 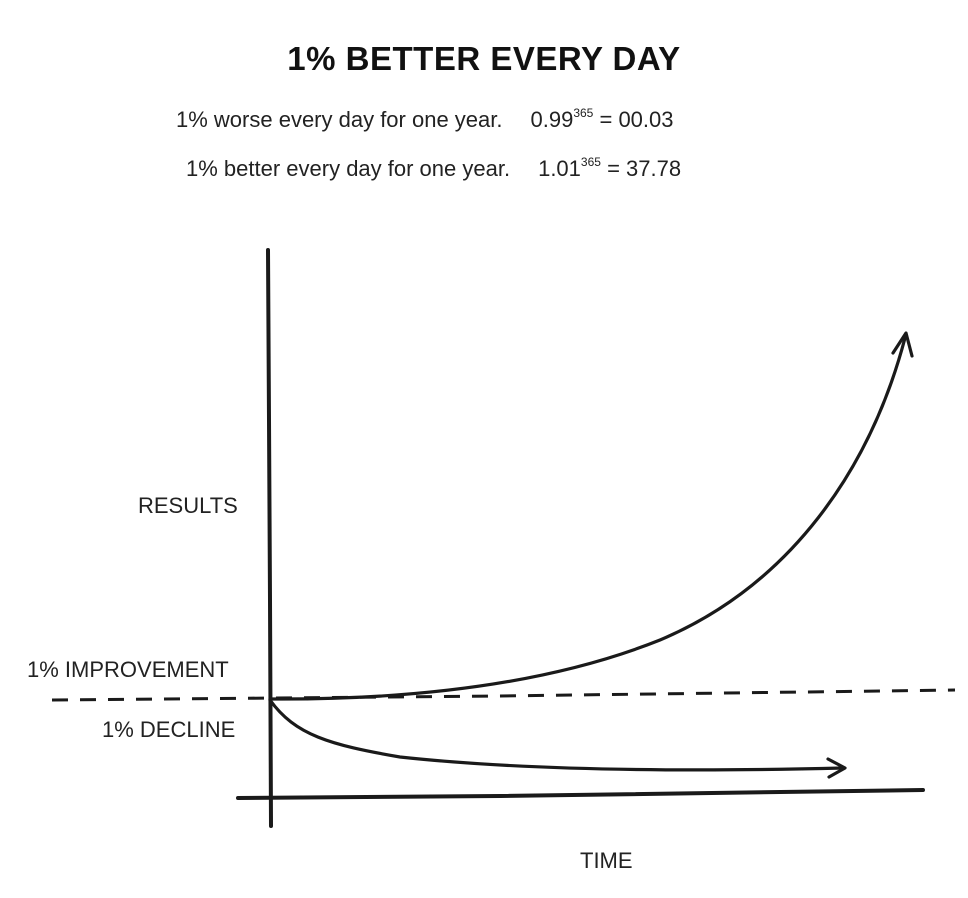 I want to click on y-axis-label: RESULTS, so click(x=188, y=505).